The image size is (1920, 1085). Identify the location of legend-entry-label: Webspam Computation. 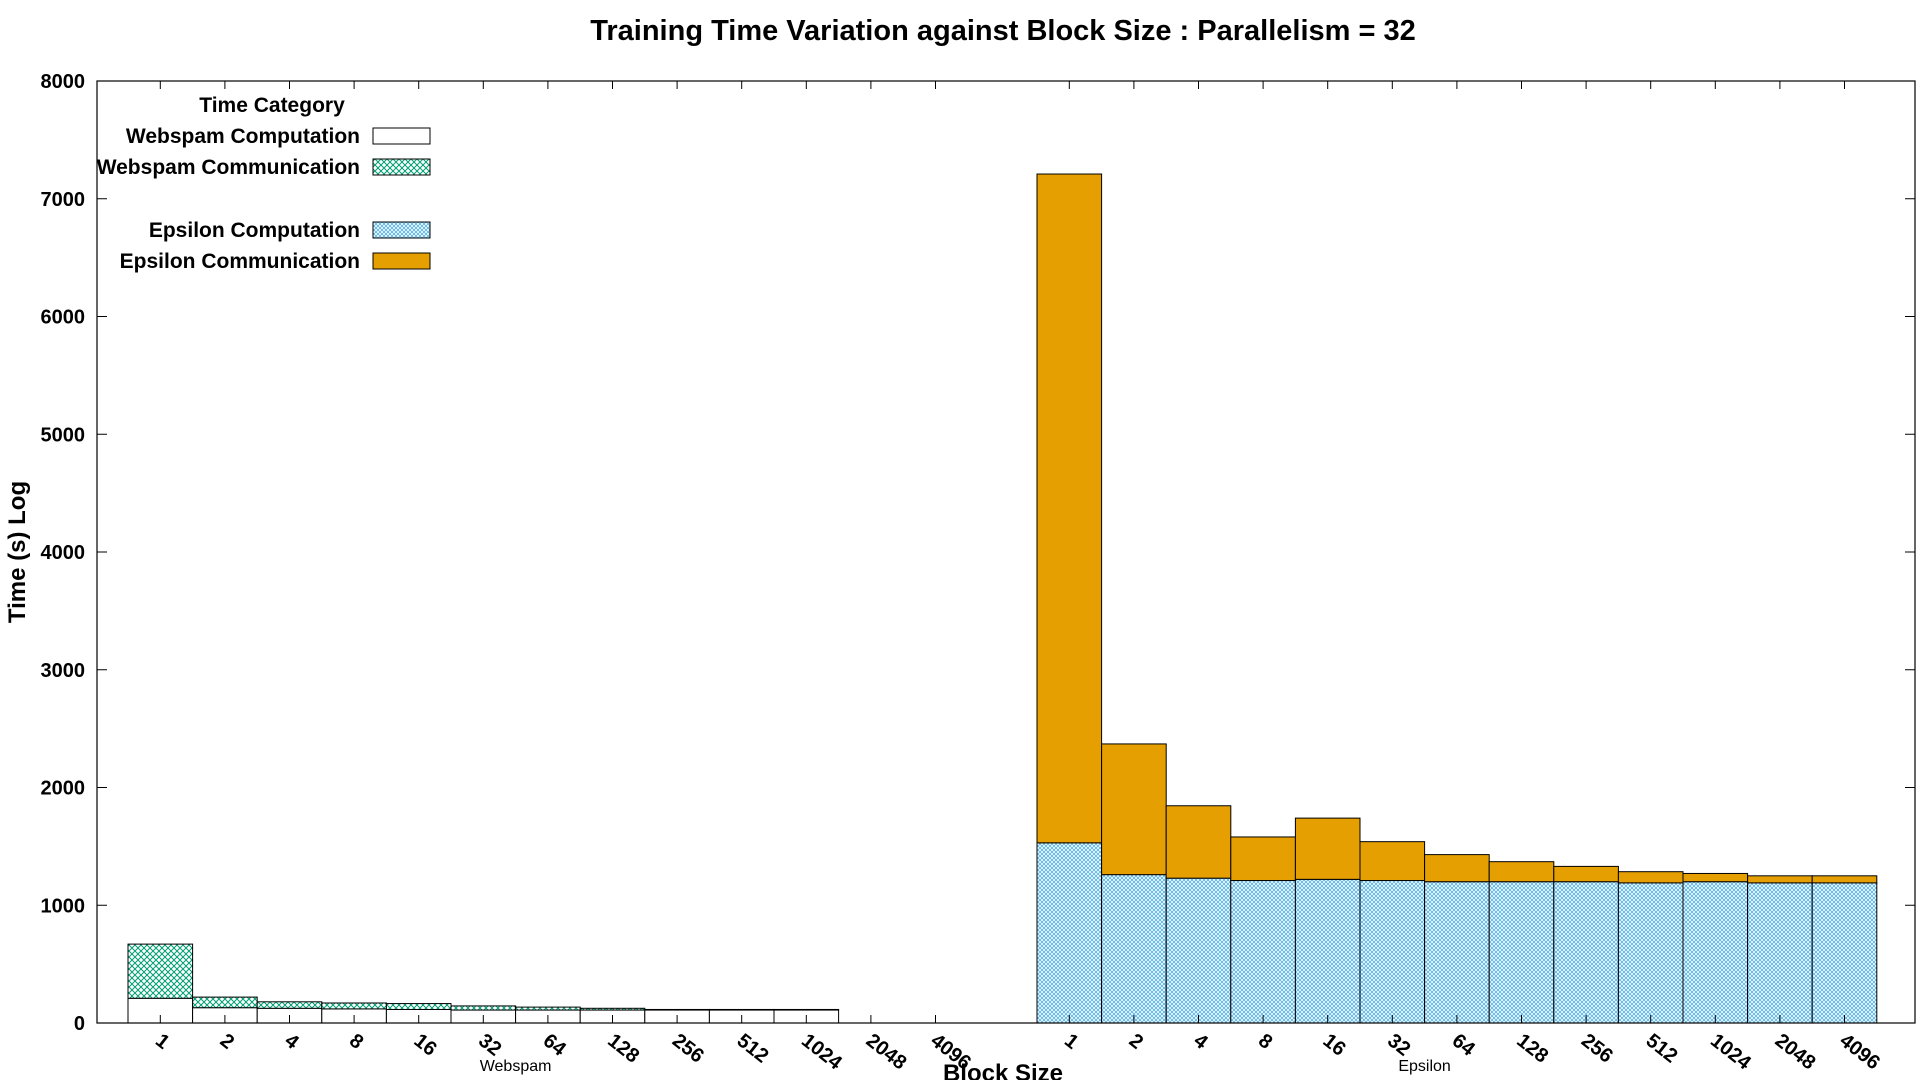
(243, 136).